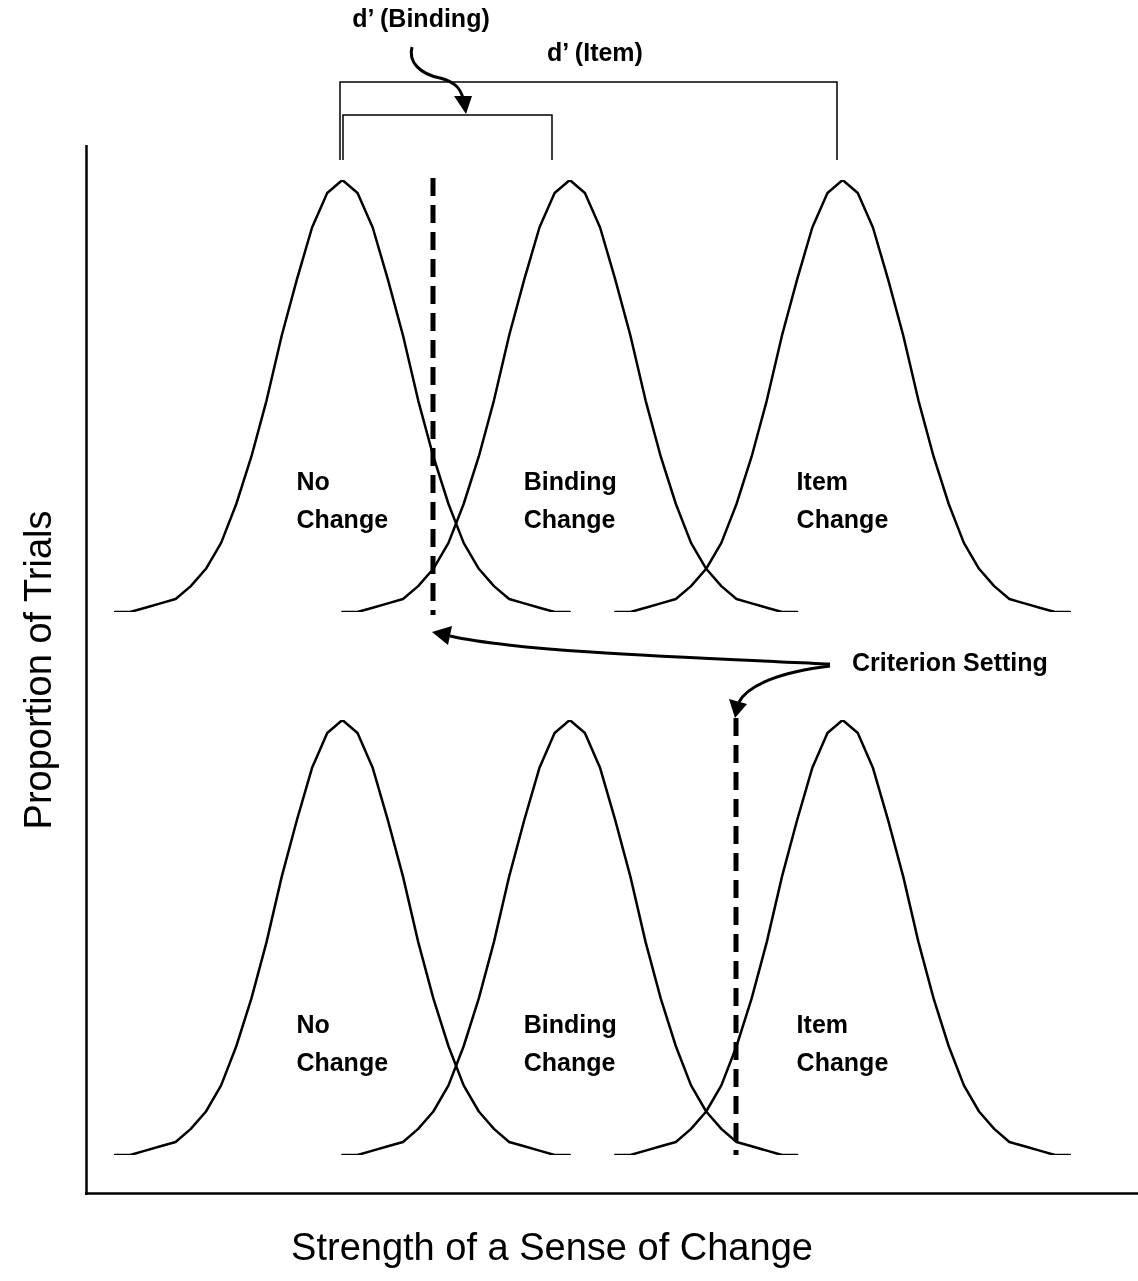  Describe the element at coordinates (950, 662) in the screenshot. I see `text: Criterion Setting` at that location.